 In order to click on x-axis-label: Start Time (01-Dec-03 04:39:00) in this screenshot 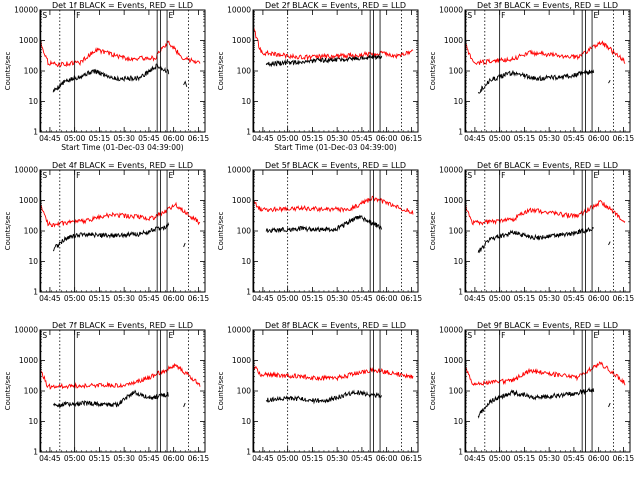, I will do `click(122, 147)`.